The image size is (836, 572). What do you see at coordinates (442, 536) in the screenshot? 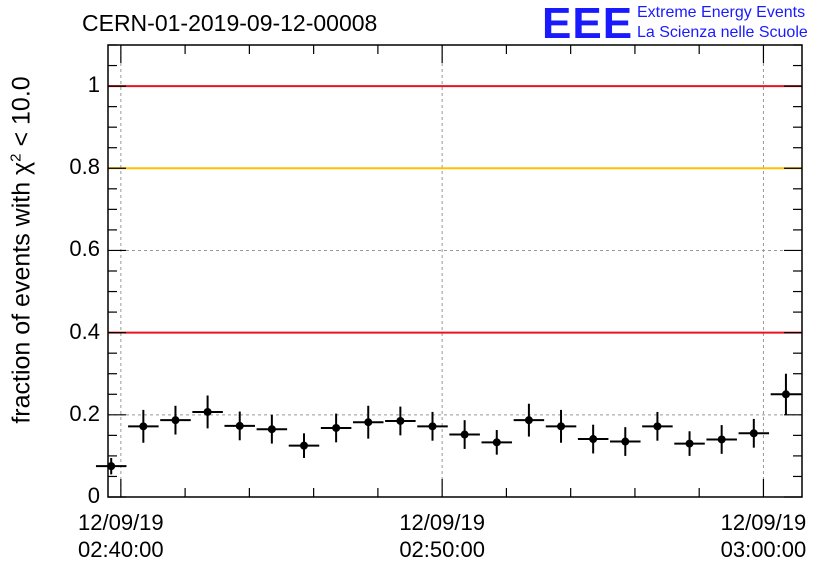
I see `x-tick-label: 12/09/19 02:50:00` at bounding box center [442, 536].